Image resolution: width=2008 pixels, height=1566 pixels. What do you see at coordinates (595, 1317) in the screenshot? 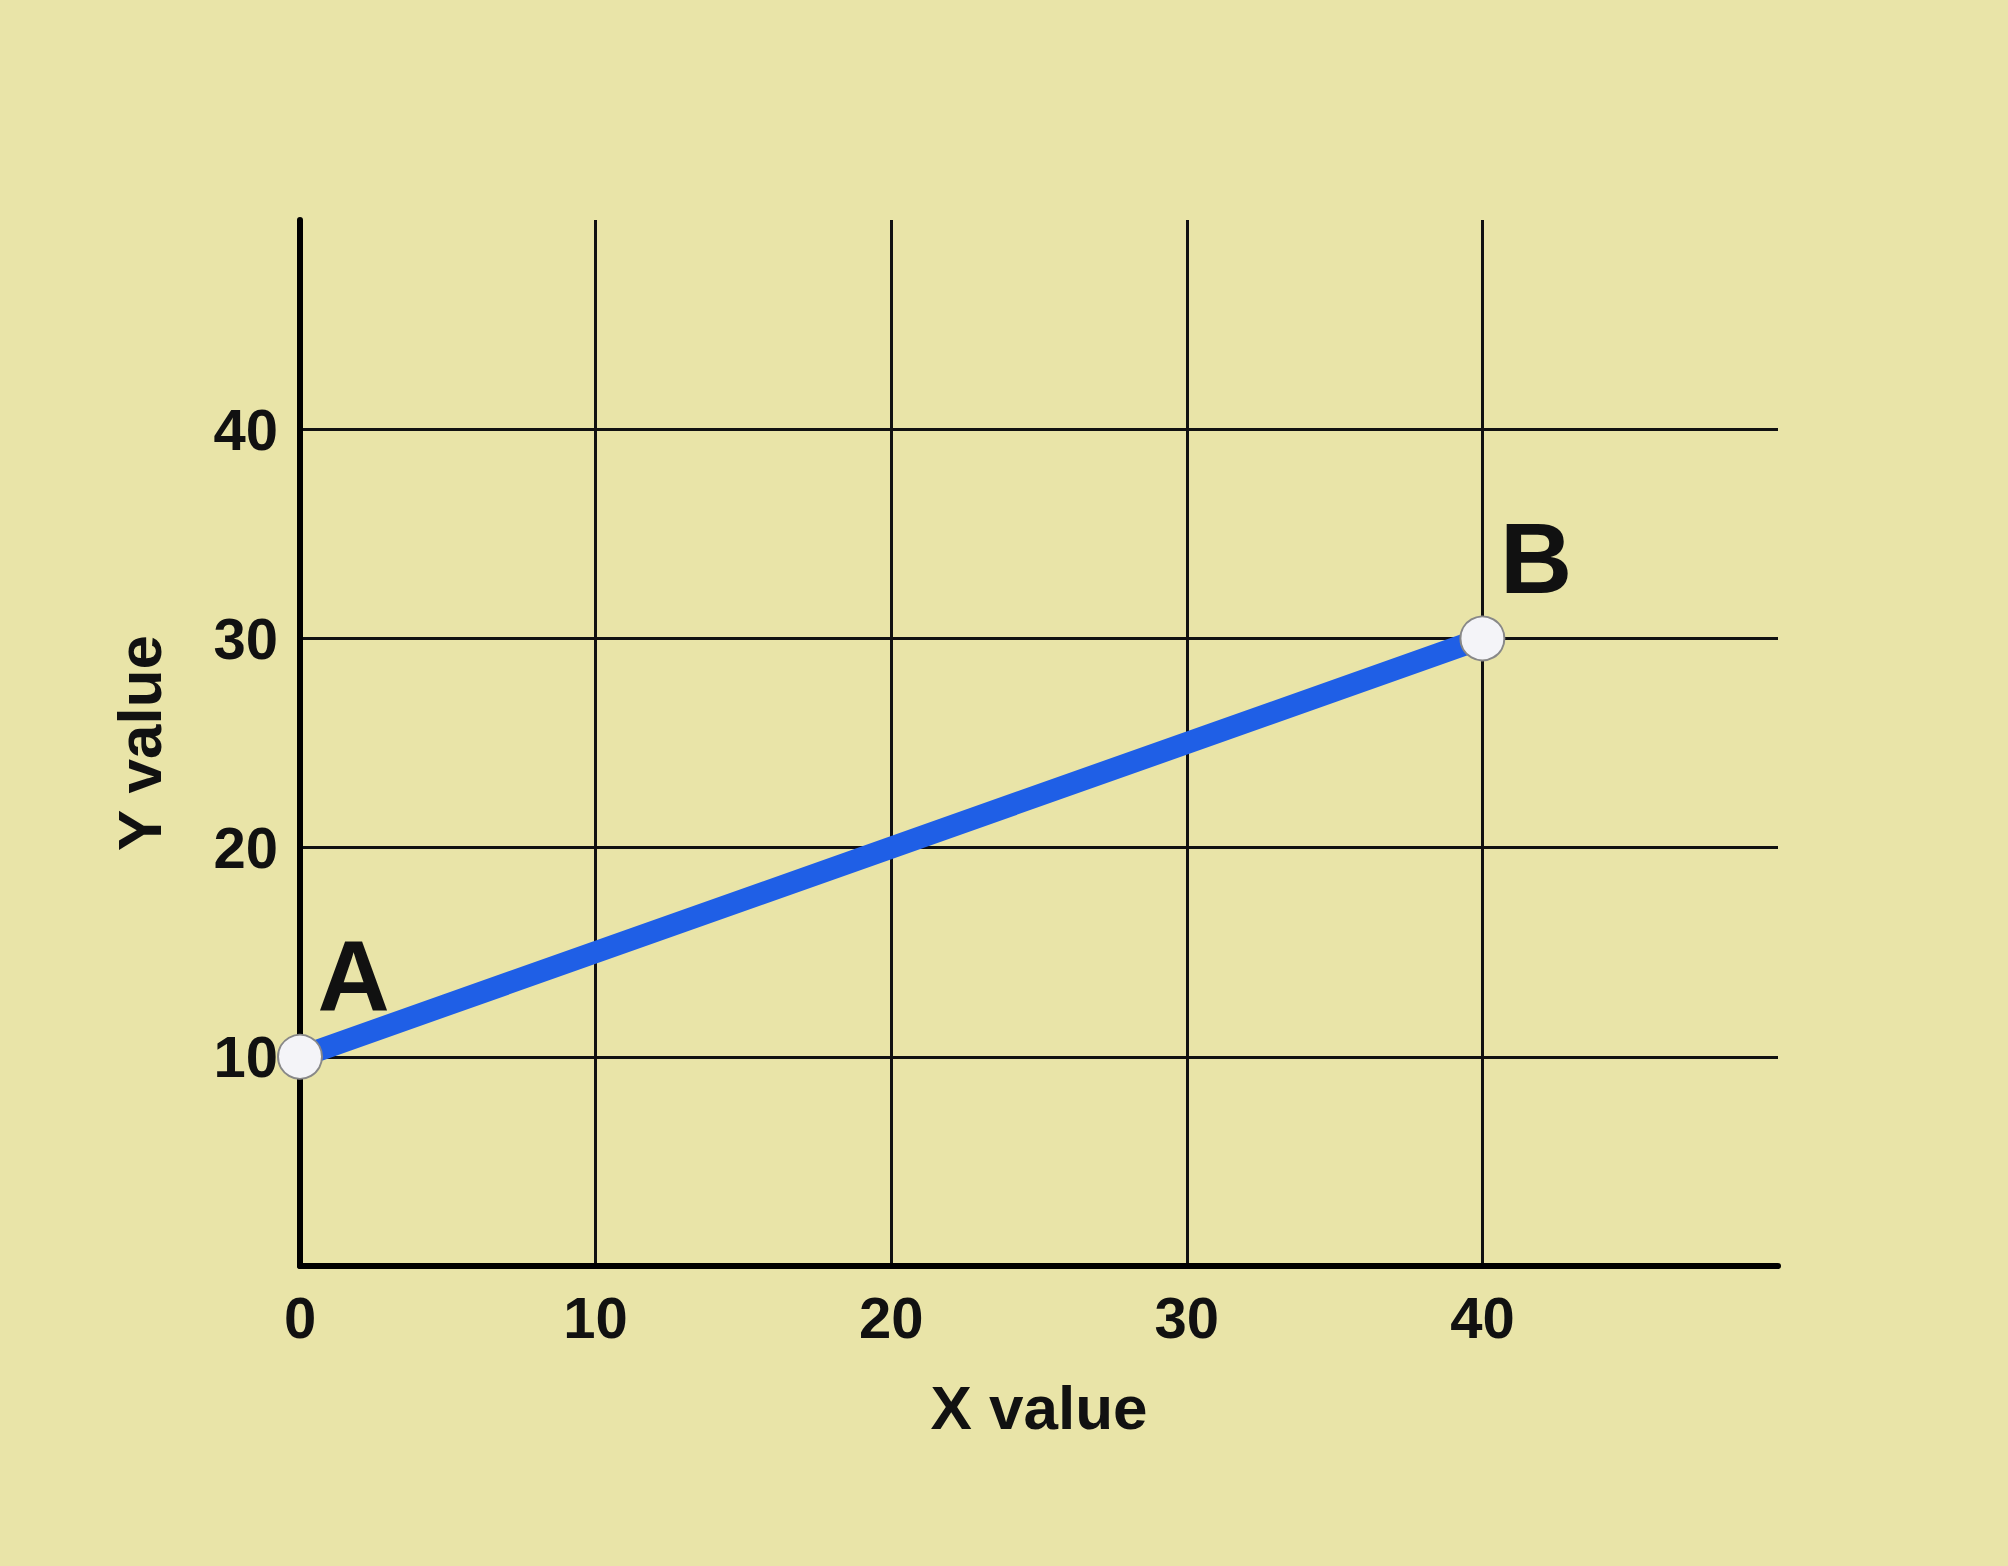
I see `x-tick-label: 10` at bounding box center [595, 1317].